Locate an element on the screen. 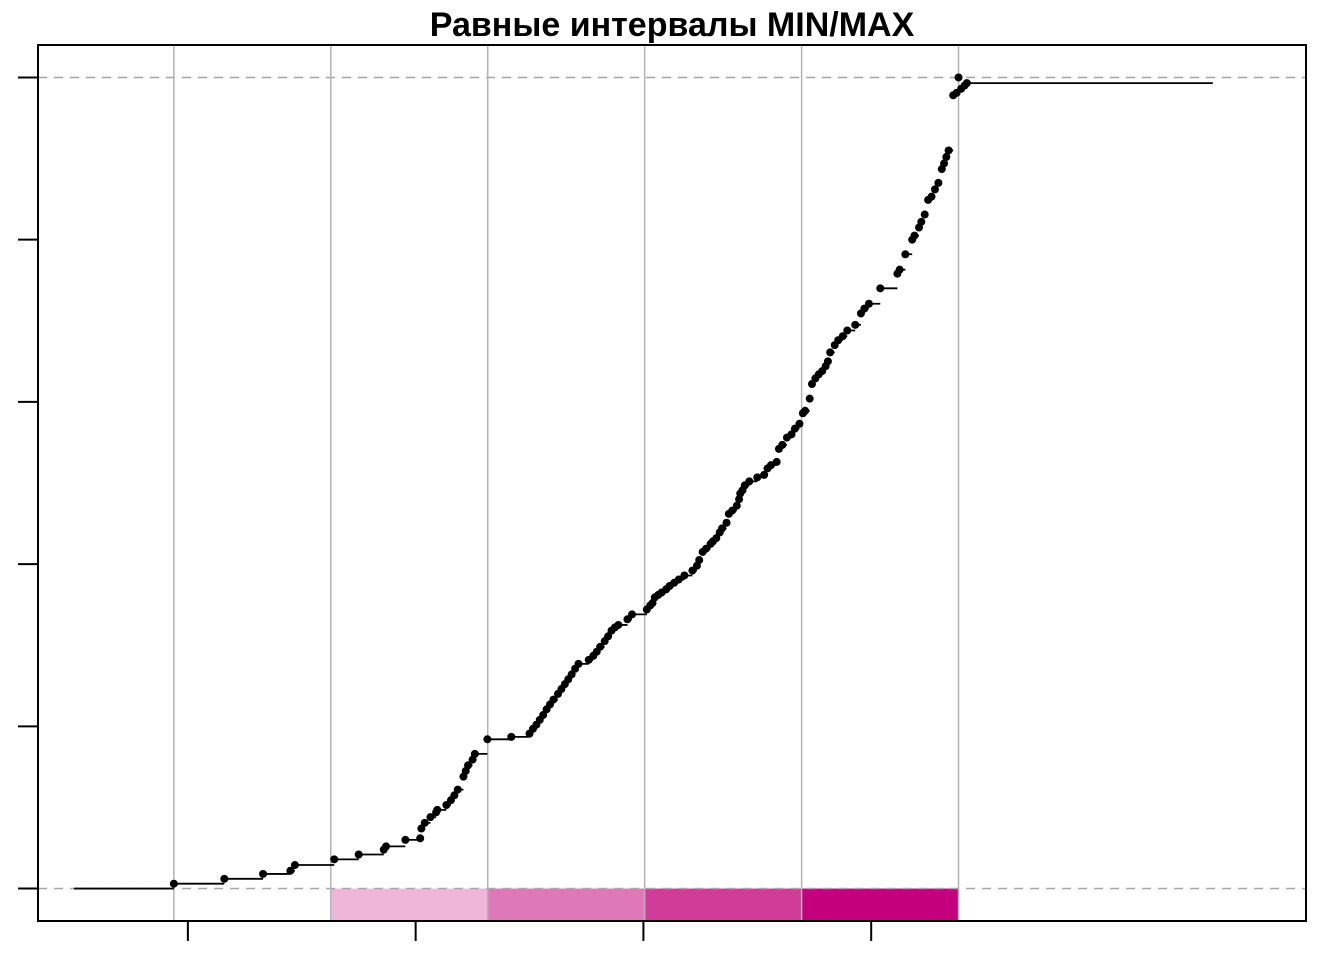  class-bands is located at coordinates (566, 904).